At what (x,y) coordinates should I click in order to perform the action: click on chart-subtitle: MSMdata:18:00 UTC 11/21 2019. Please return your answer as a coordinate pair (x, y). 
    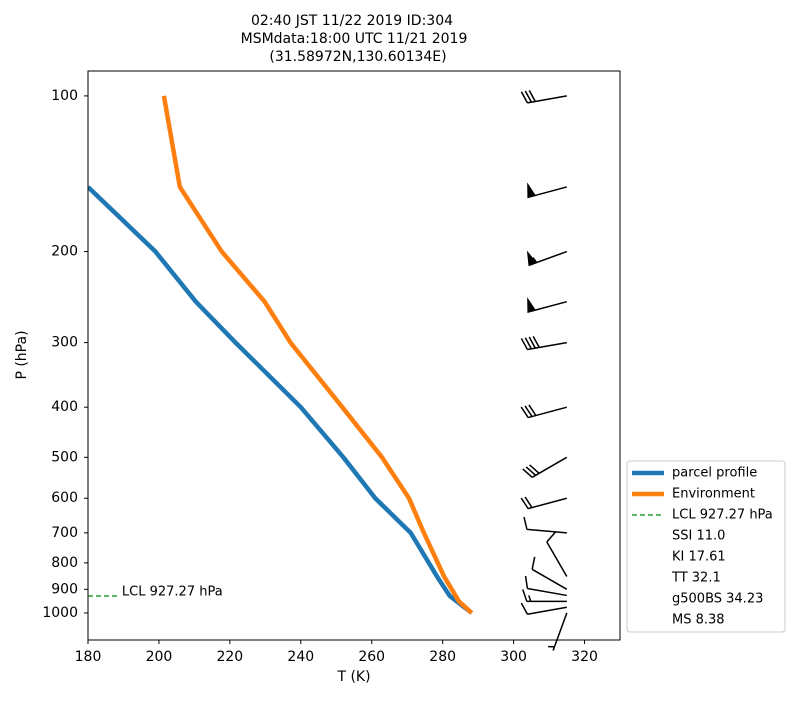
    Looking at the image, I should click on (354, 39).